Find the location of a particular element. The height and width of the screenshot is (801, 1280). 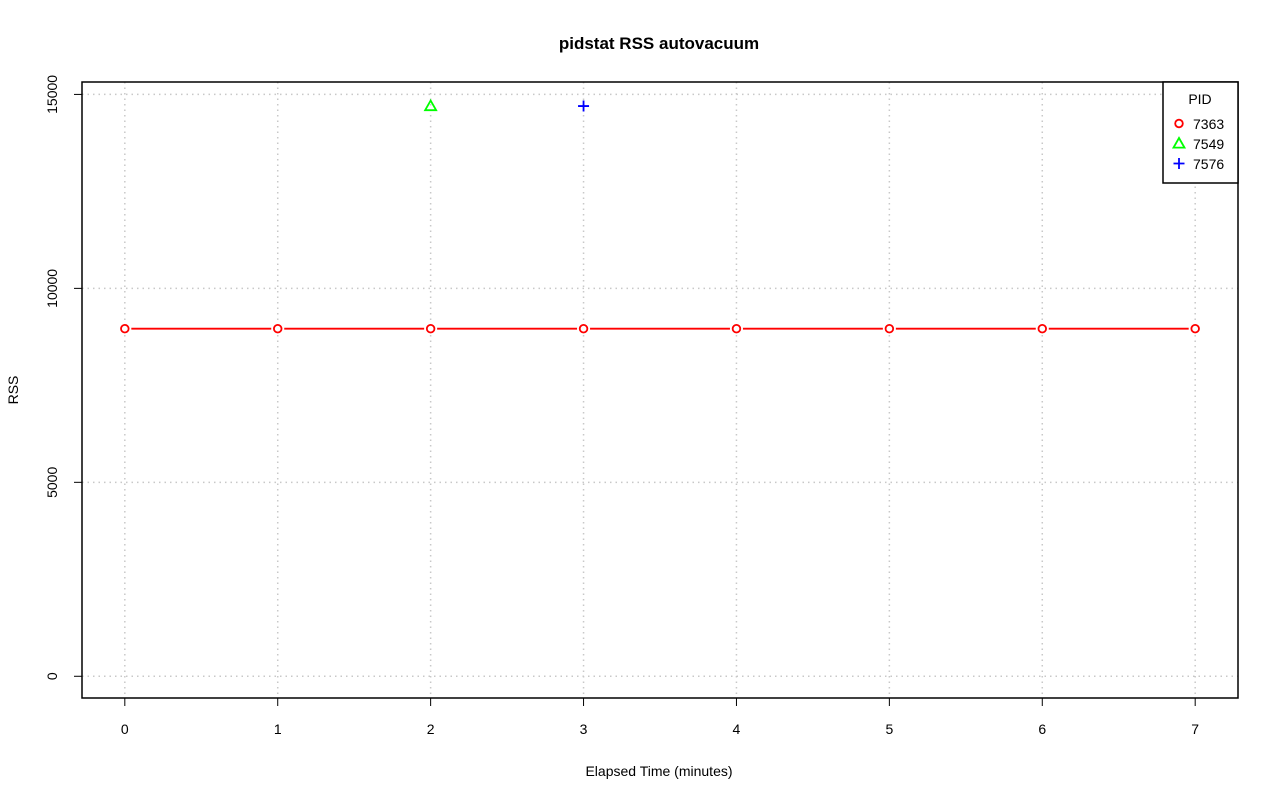

y-tick-label: 5000 is located at coordinates (52, 482).